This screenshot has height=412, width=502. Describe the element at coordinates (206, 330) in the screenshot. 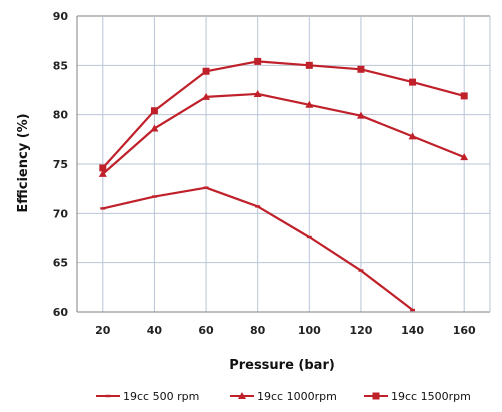

I see `x-tick-label: 60` at that location.